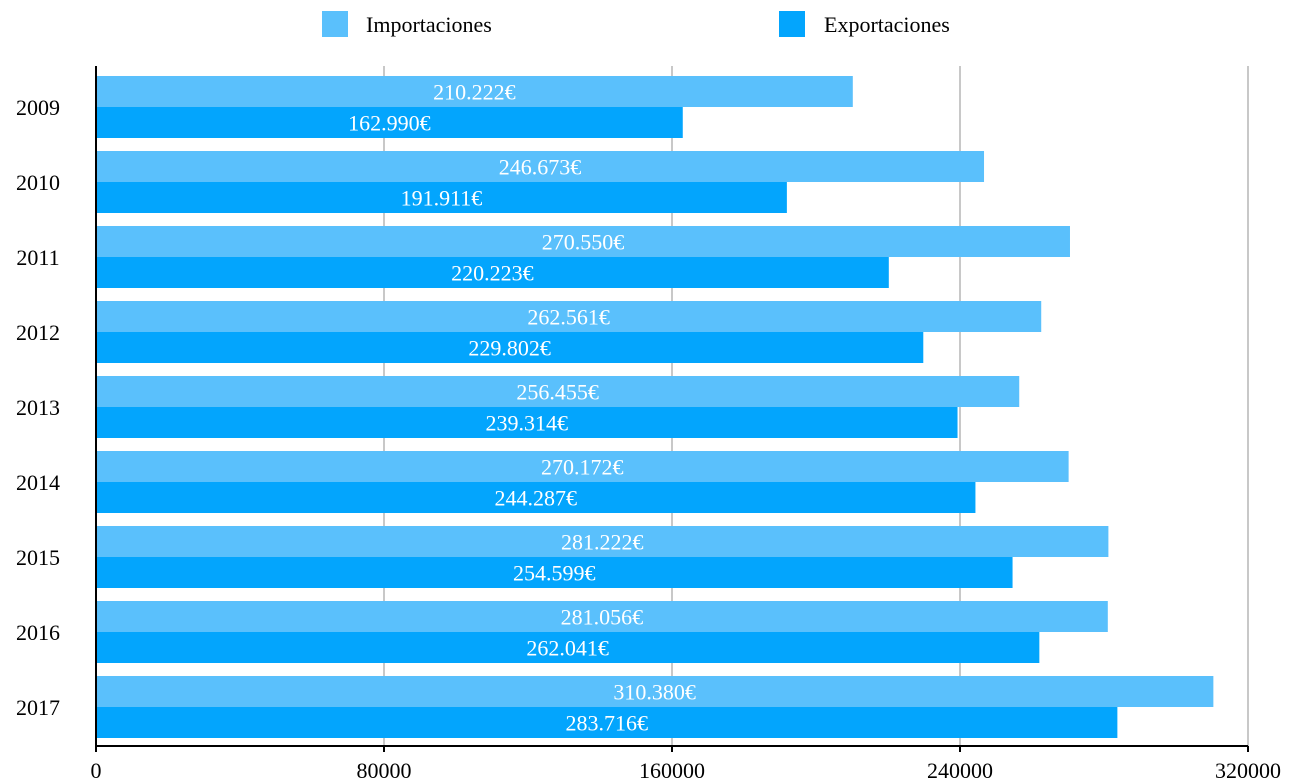 The width and height of the screenshot is (1307, 782). What do you see at coordinates (38, 407) in the screenshot?
I see `y-tick-label: 2013` at bounding box center [38, 407].